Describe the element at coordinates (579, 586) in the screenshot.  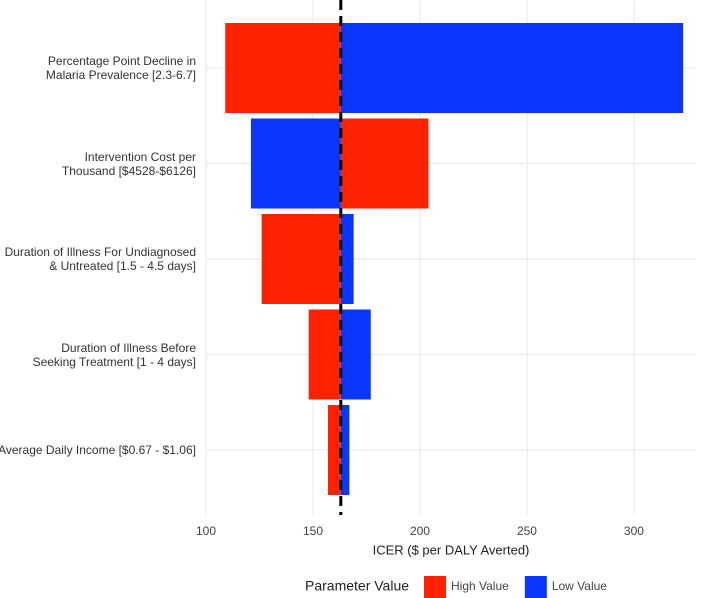
I see `legend-label: Low Value` at that location.